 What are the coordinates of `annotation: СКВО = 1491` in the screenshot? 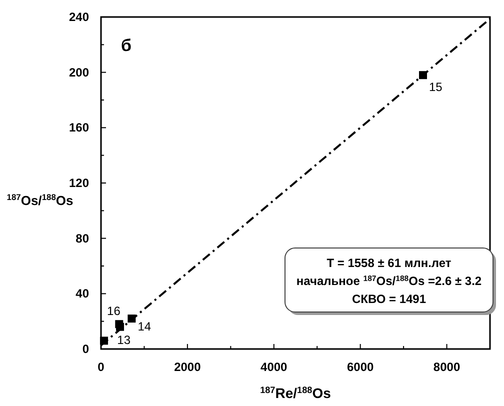 It's located at (389, 299).